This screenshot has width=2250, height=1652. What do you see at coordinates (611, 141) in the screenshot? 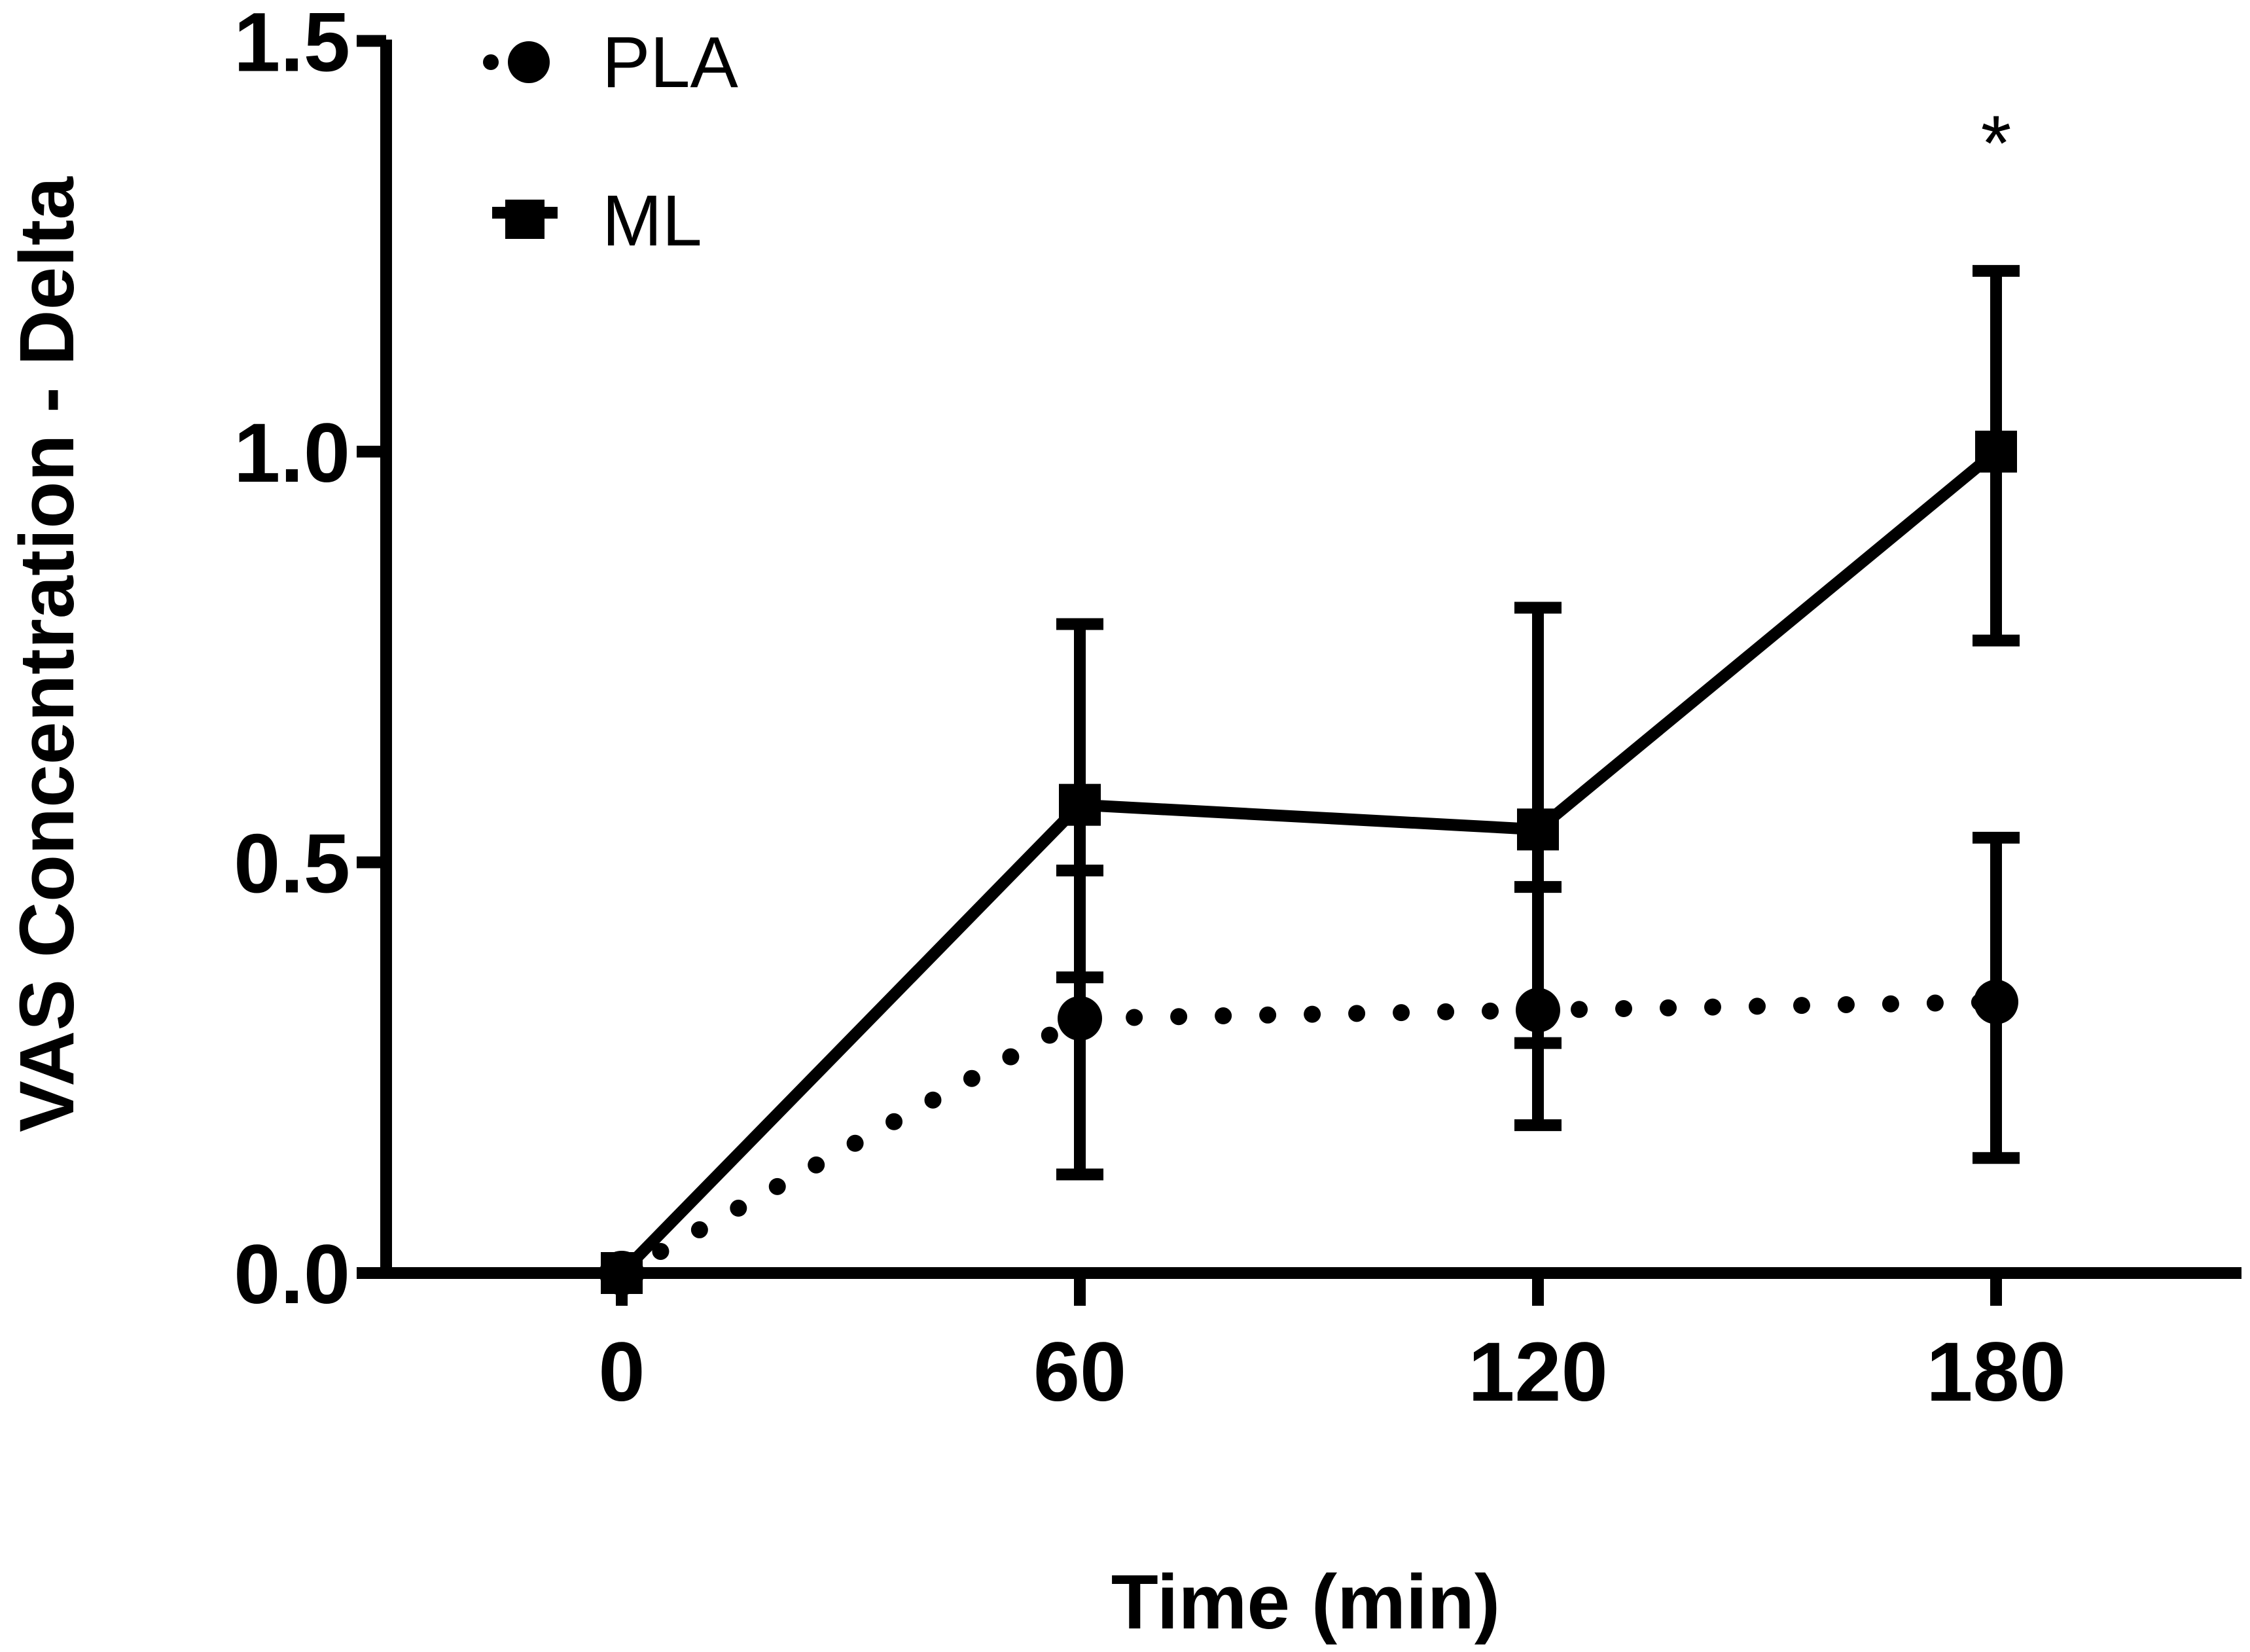
I see `legend: PLA ML` at bounding box center [611, 141].